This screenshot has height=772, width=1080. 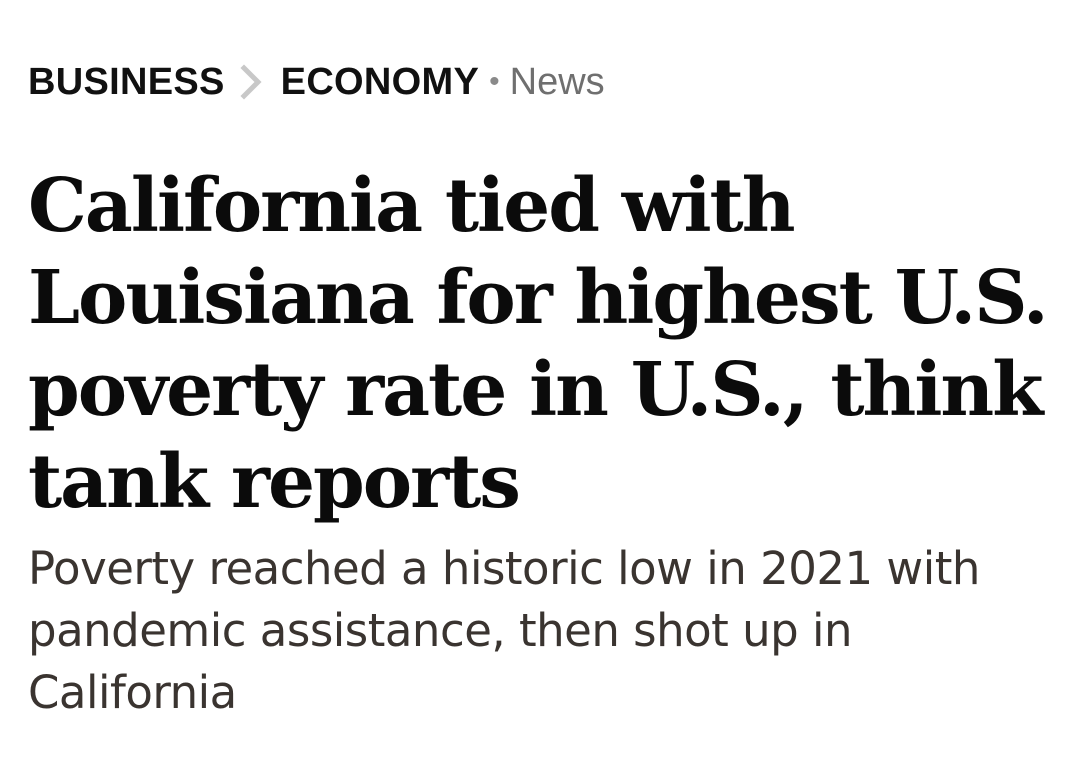 What do you see at coordinates (126, 81) in the screenshot?
I see `breadcrumb-business-link: BUSINESS` at bounding box center [126, 81].